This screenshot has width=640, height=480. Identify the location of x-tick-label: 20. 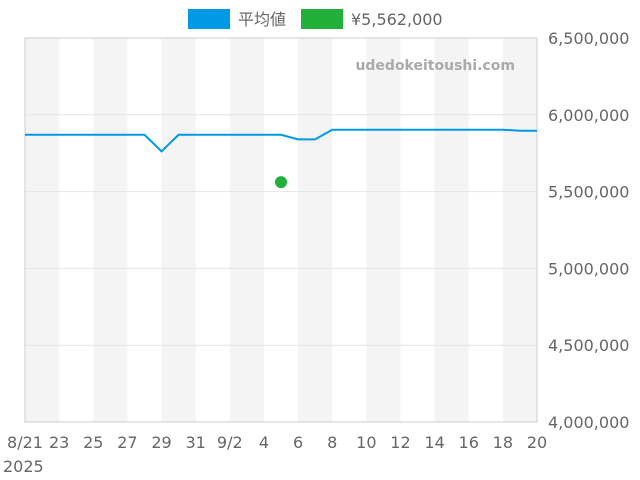
(537, 442).